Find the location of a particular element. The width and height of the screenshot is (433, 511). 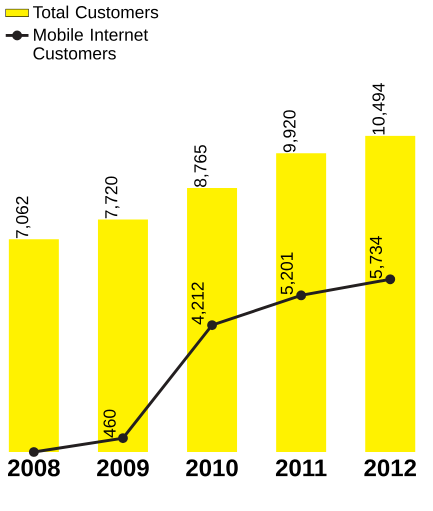

x-tick-label: 2008 is located at coordinates (34, 467).